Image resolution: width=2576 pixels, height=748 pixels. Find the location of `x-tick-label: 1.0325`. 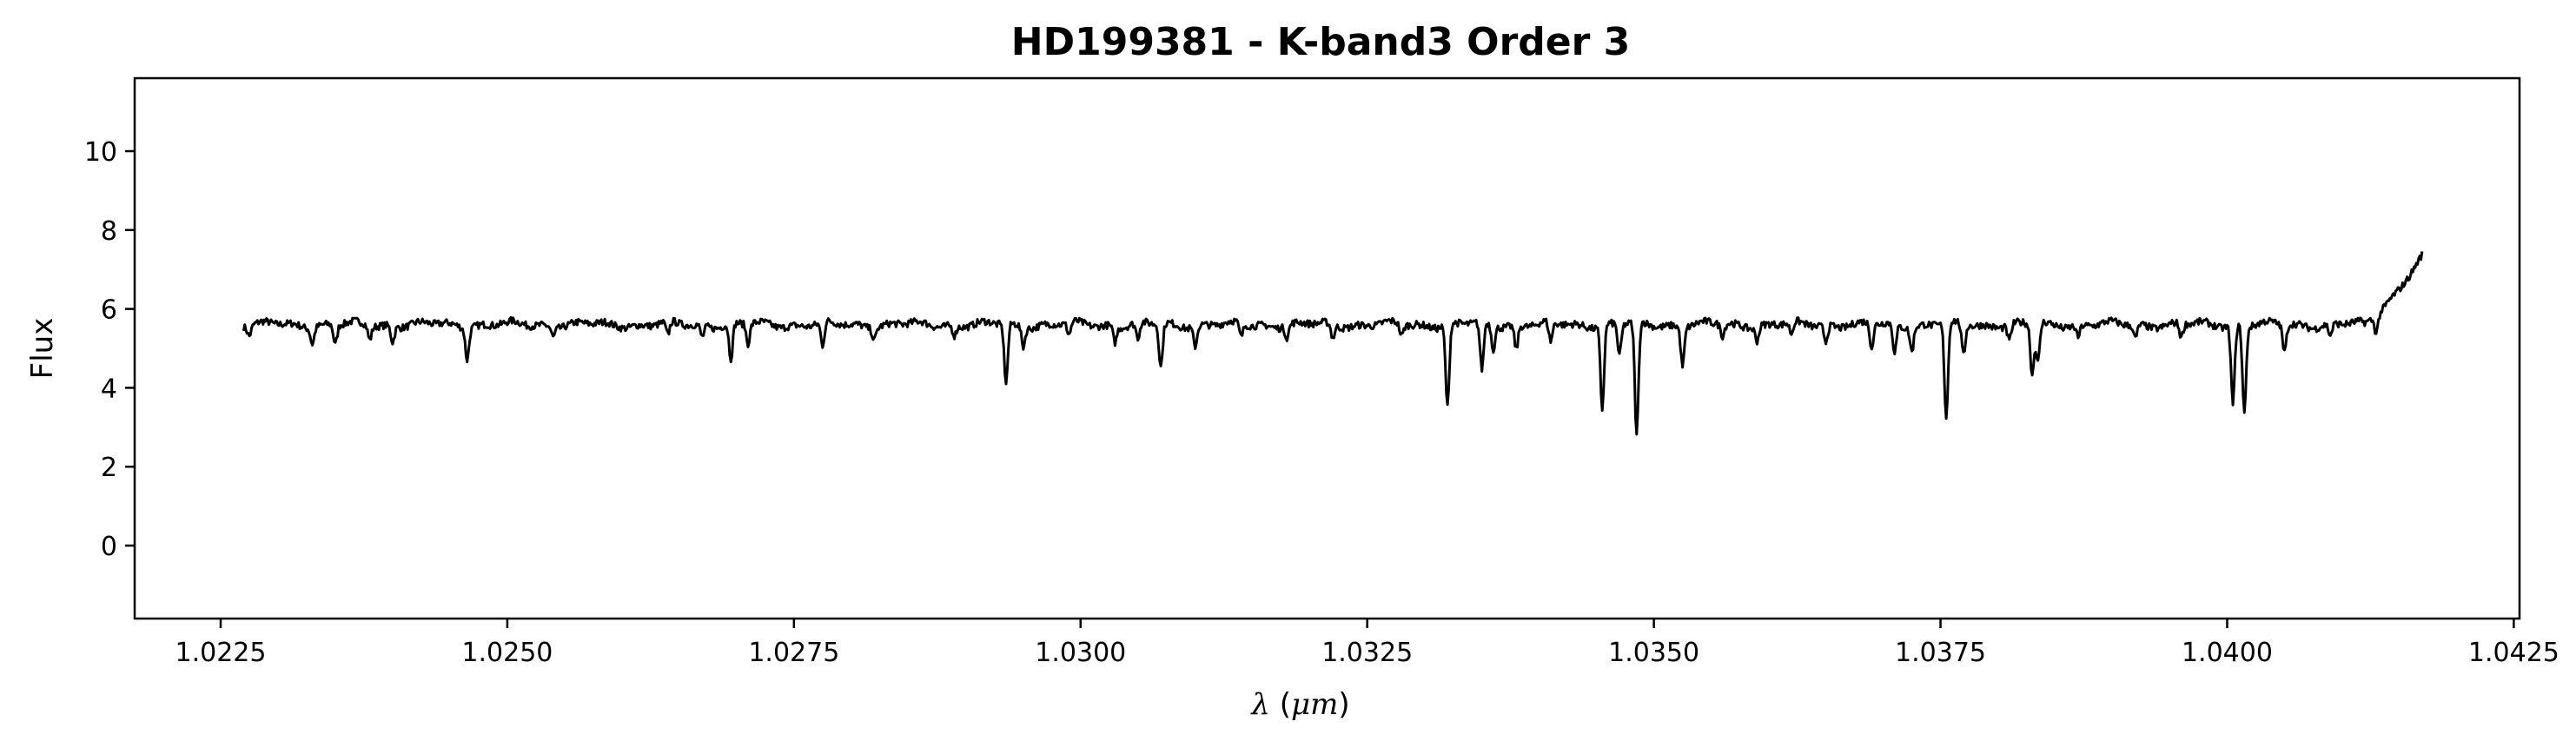

x-tick-label: 1.0325 is located at coordinates (1367, 653).